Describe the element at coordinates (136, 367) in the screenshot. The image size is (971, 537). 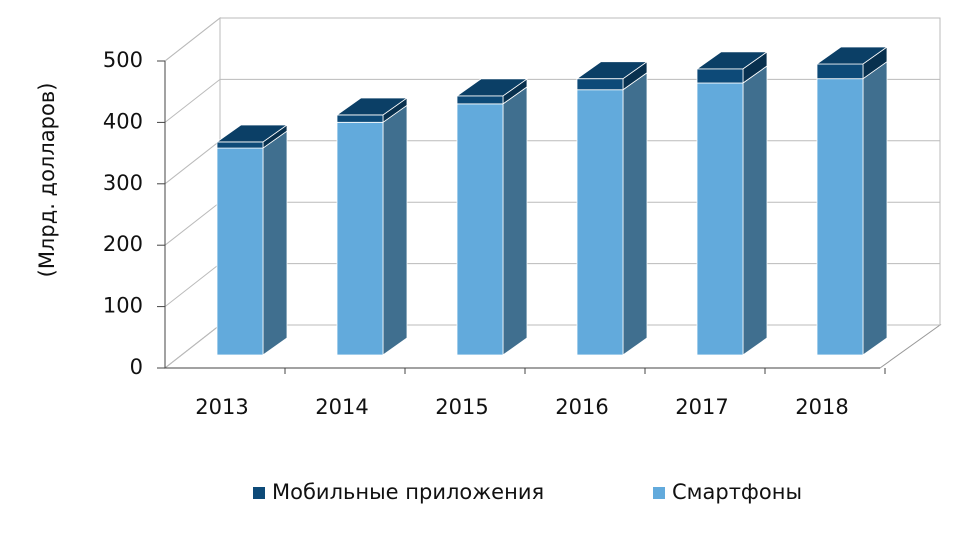
I see `y-tick-label: 0` at that location.